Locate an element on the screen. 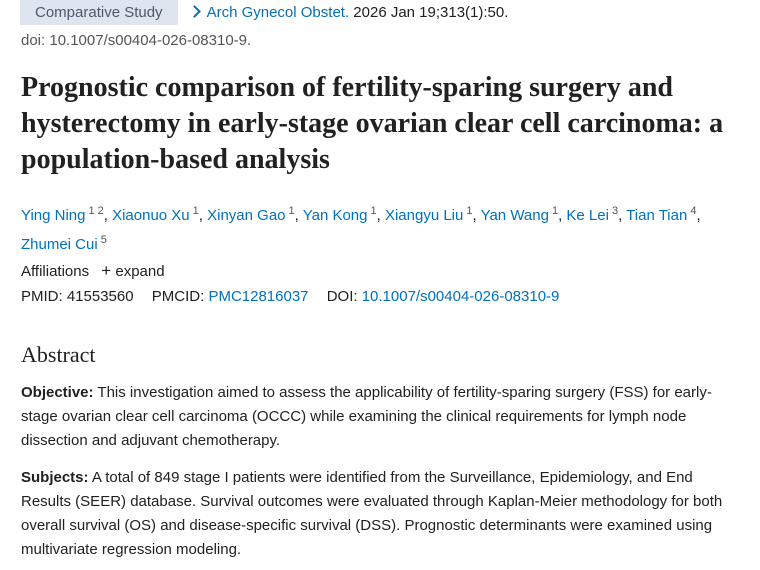 The height and width of the screenshot is (570, 760). pmid-label: PMID: is located at coordinates (42, 296).